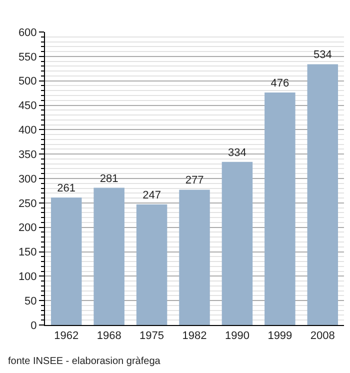  Describe the element at coordinates (66, 336) in the screenshot. I see `x-tick-label: 1962` at that location.